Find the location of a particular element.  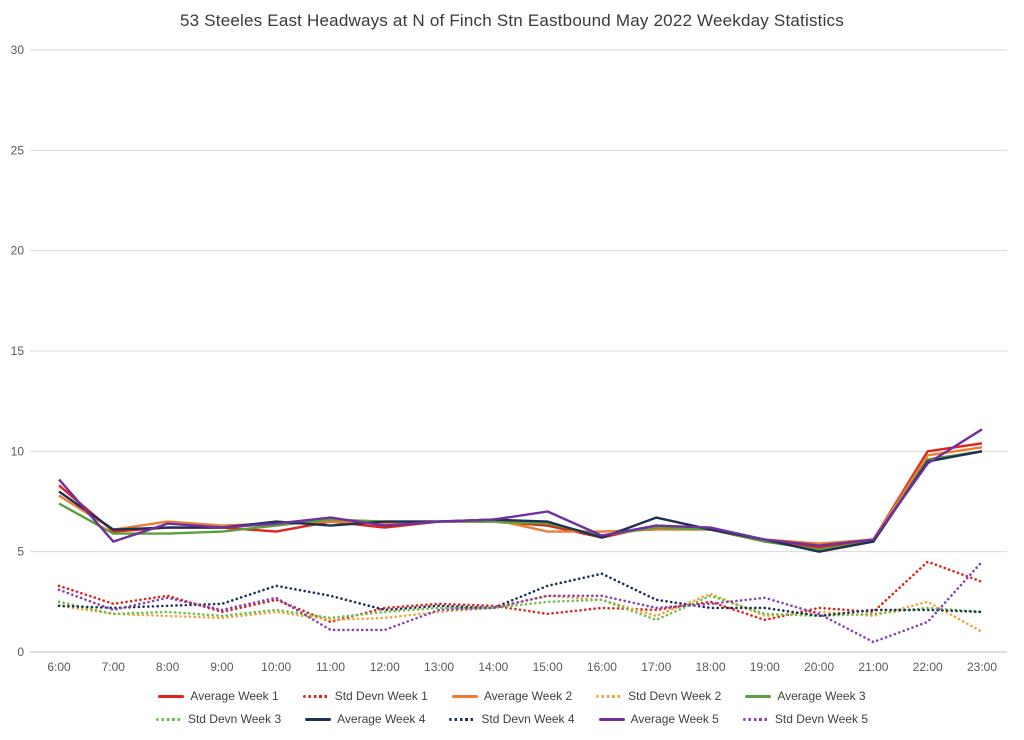

legend-item-std-devn-week-1: Std Devn Week 1 is located at coordinates (365, 696).